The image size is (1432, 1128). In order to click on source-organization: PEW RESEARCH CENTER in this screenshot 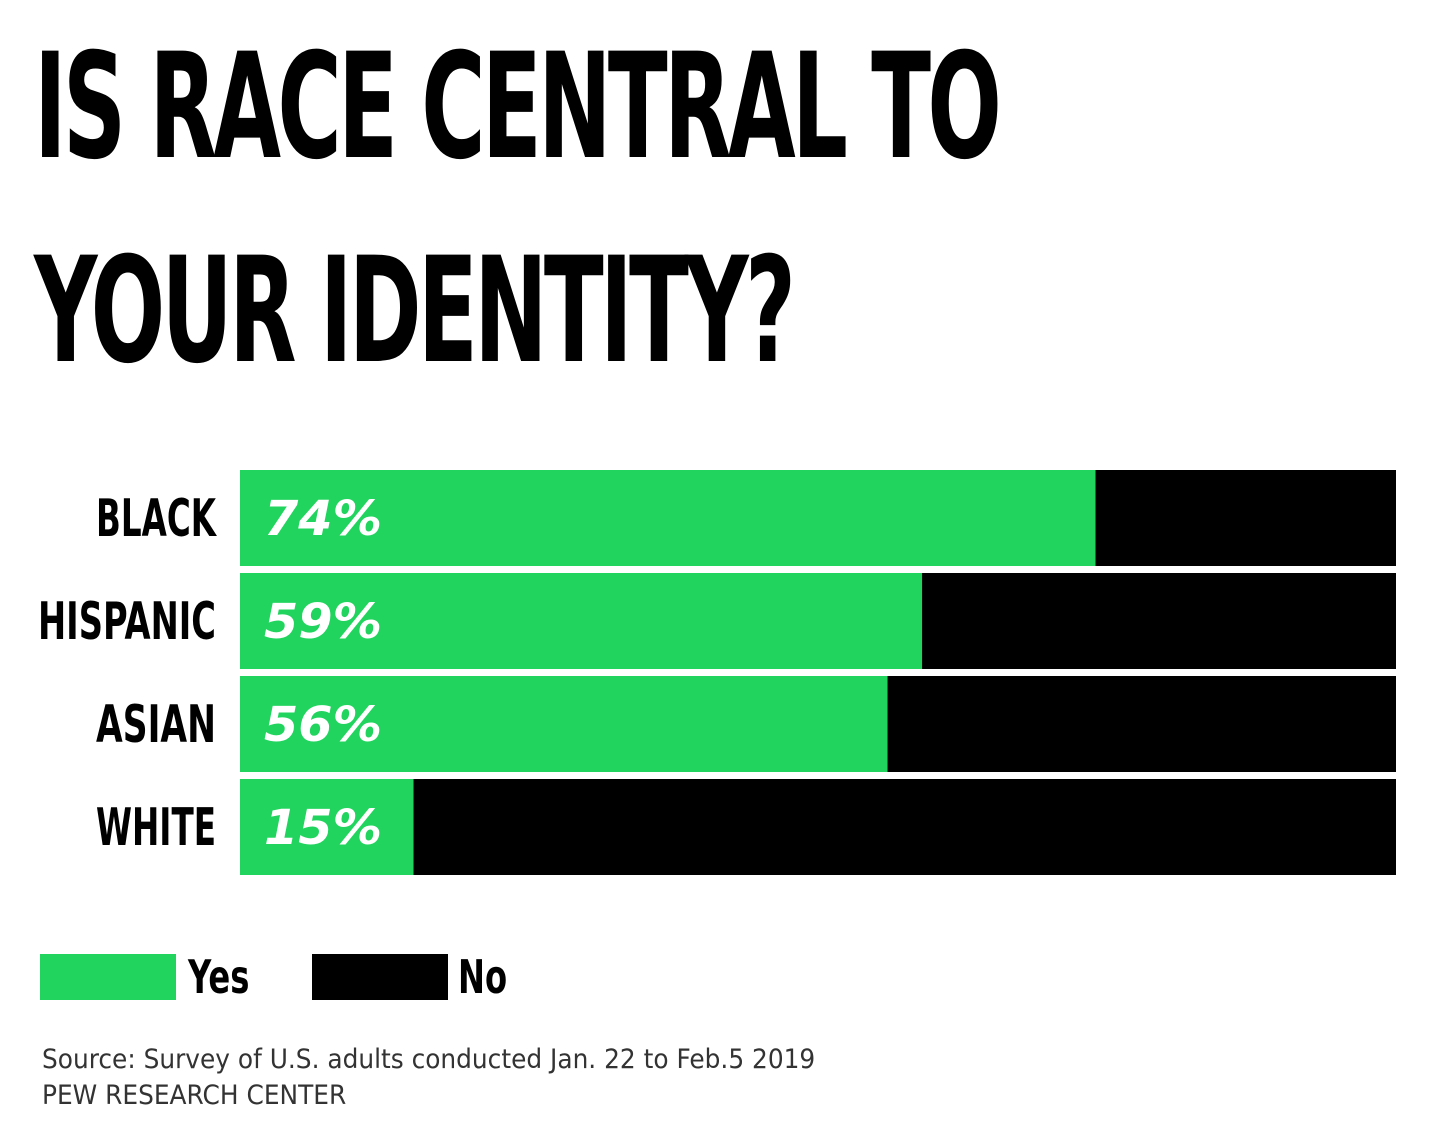, I will do `click(194, 1095)`.